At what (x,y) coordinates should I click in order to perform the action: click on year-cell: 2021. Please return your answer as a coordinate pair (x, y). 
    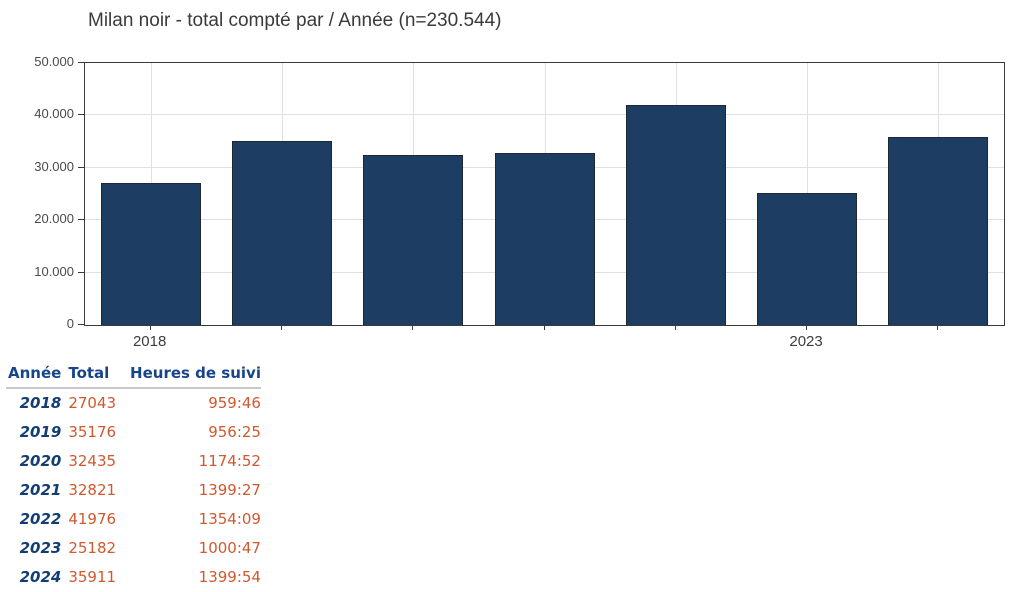
    Looking at the image, I should click on (40, 490).